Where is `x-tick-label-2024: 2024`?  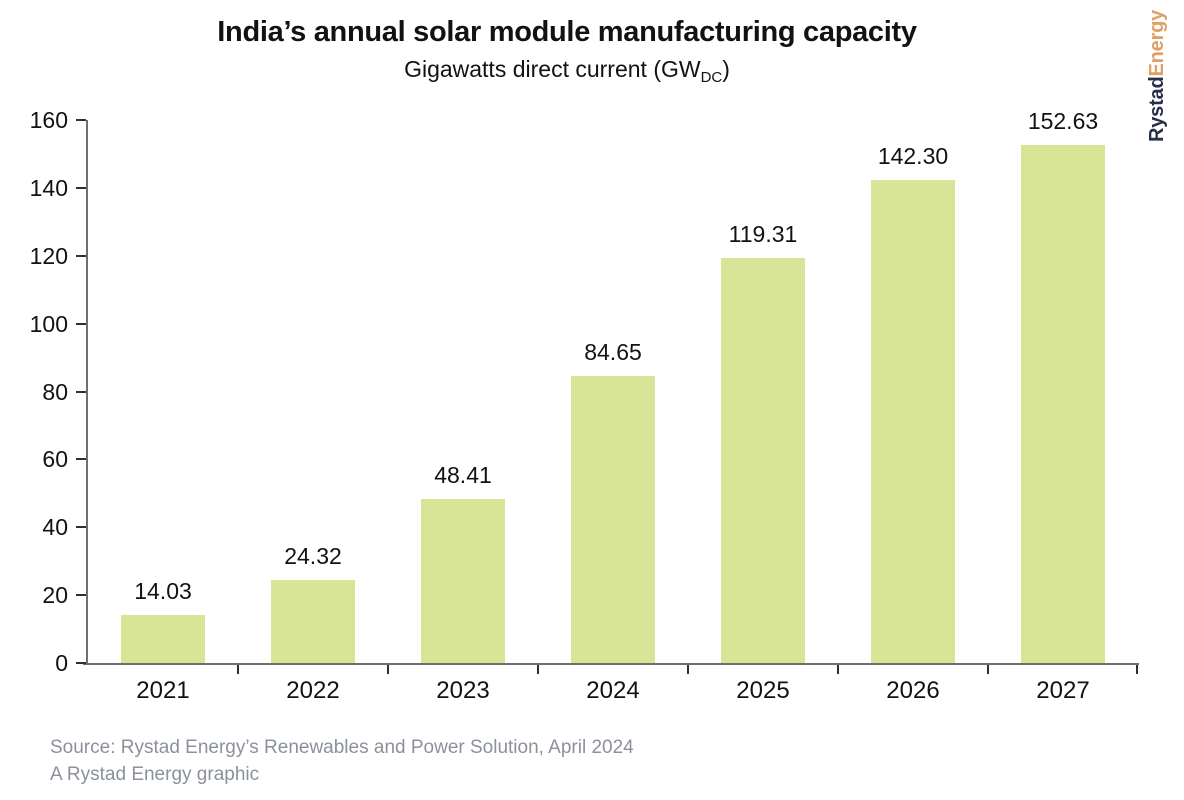 x-tick-label-2024: 2024 is located at coordinates (613, 690).